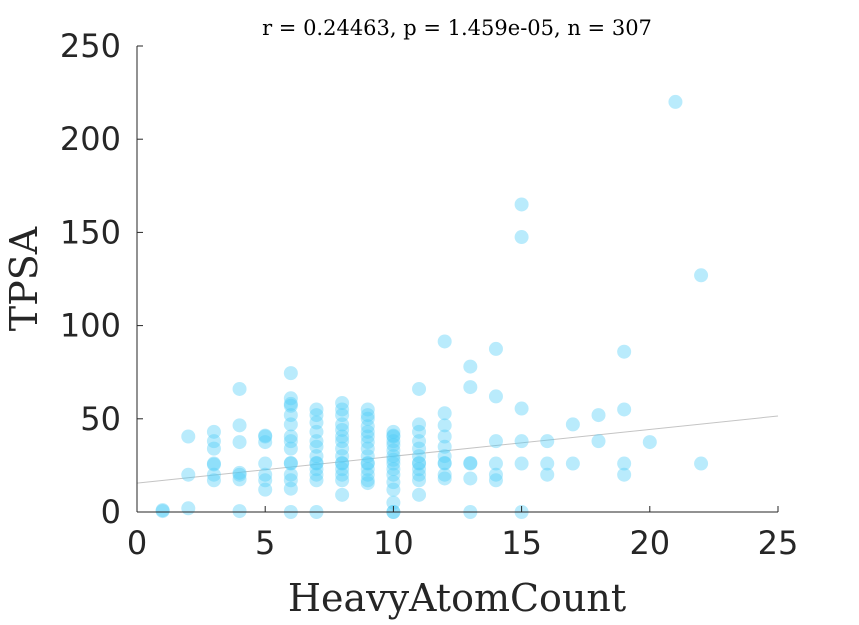  What do you see at coordinates (457, 28) in the screenshot?
I see `chart-title: r = 0.24463, p = 1.459e-05, n = 307` at bounding box center [457, 28].